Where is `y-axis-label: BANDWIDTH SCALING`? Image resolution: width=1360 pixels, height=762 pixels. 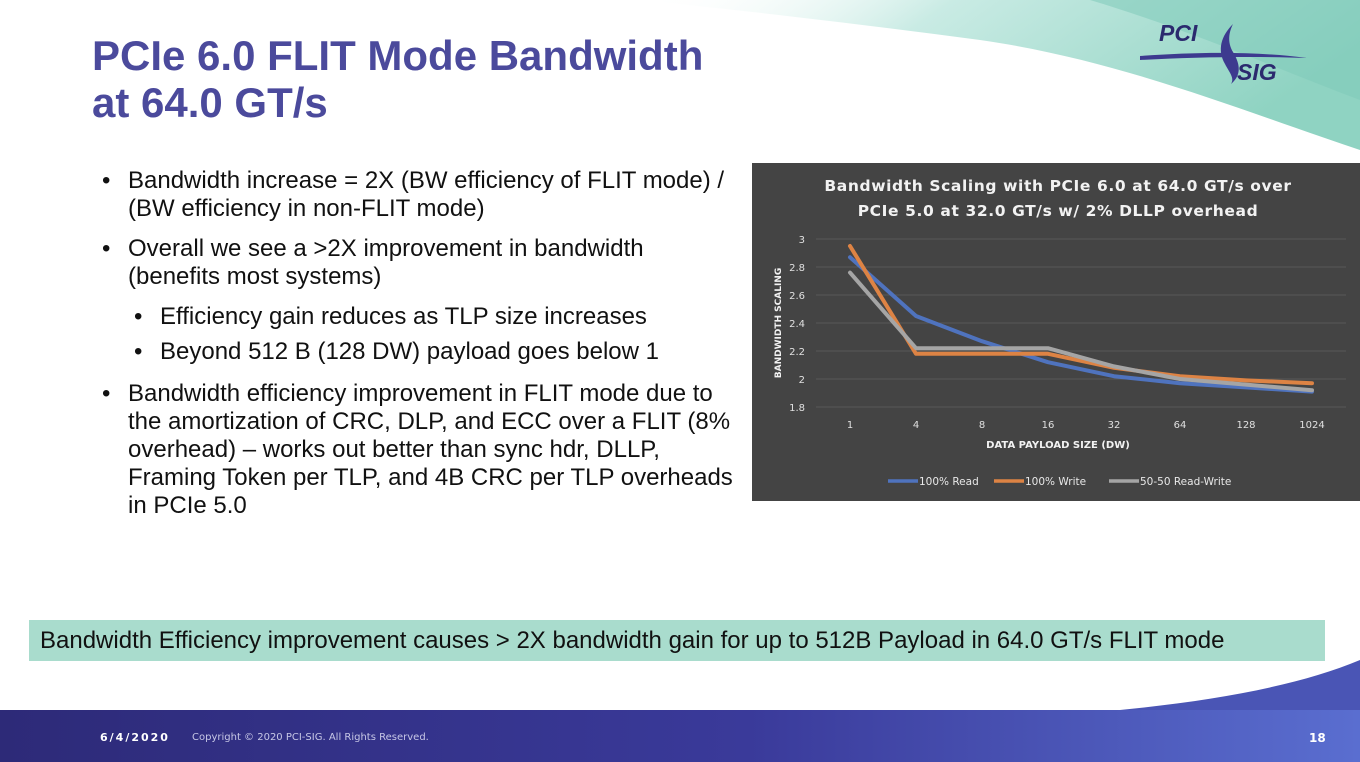
y-axis-label: BANDWIDTH SCALING is located at coordinates (779, 323).